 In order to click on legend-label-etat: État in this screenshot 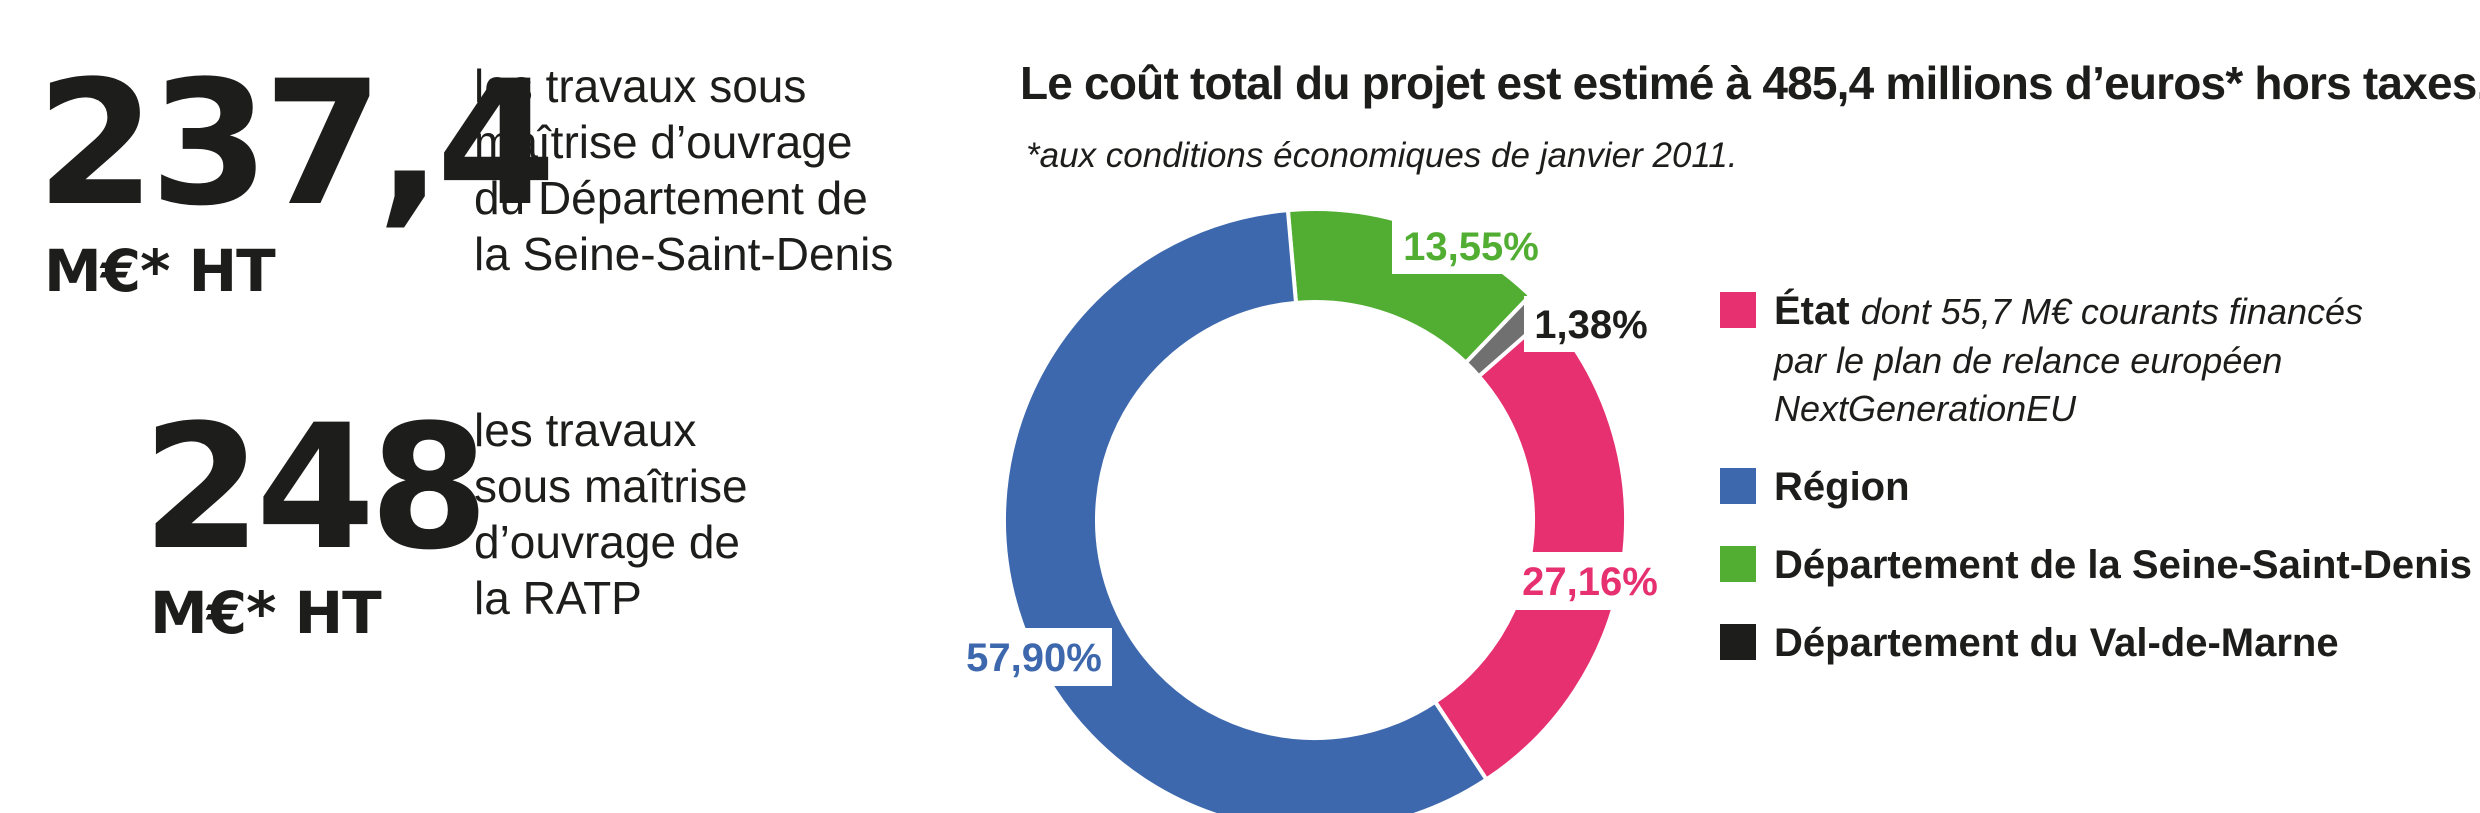, I will do `click(1812, 311)`.